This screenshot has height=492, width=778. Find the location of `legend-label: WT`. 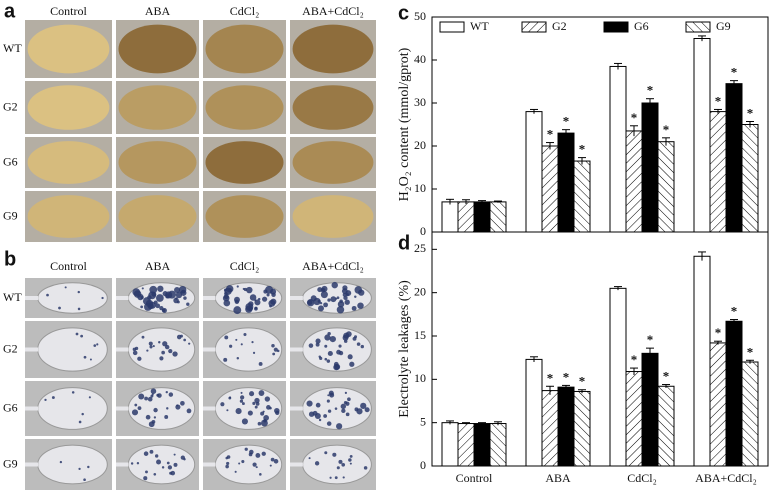

legend-label: WT is located at coordinates (479, 26).